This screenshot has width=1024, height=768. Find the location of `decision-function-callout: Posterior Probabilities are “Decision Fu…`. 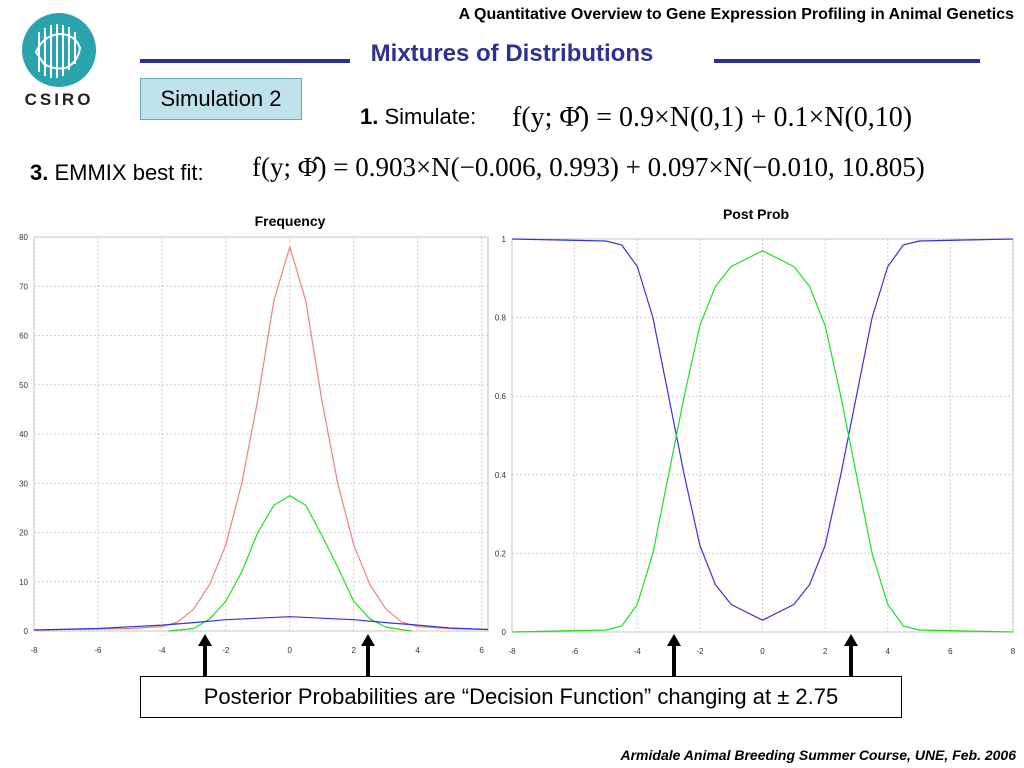

decision-function-callout: Posterior Probabilities are “Decision Fu… is located at coordinates (521, 697).